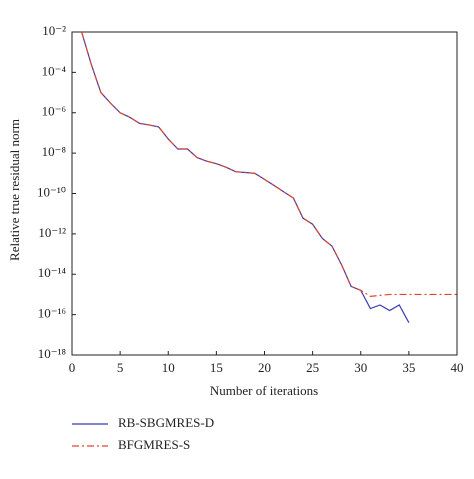  What do you see at coordinates (120, 367) in the screenshot?
I see `x-tick-label: 5` at bounding box center [120, 367].